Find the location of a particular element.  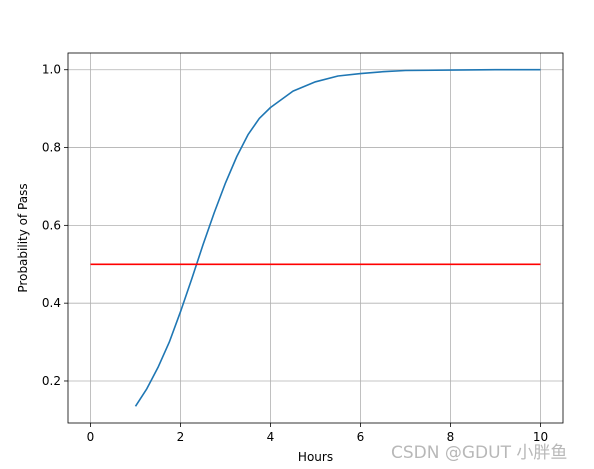

x-tick-label: 0 is located at coordinates (91, 437).